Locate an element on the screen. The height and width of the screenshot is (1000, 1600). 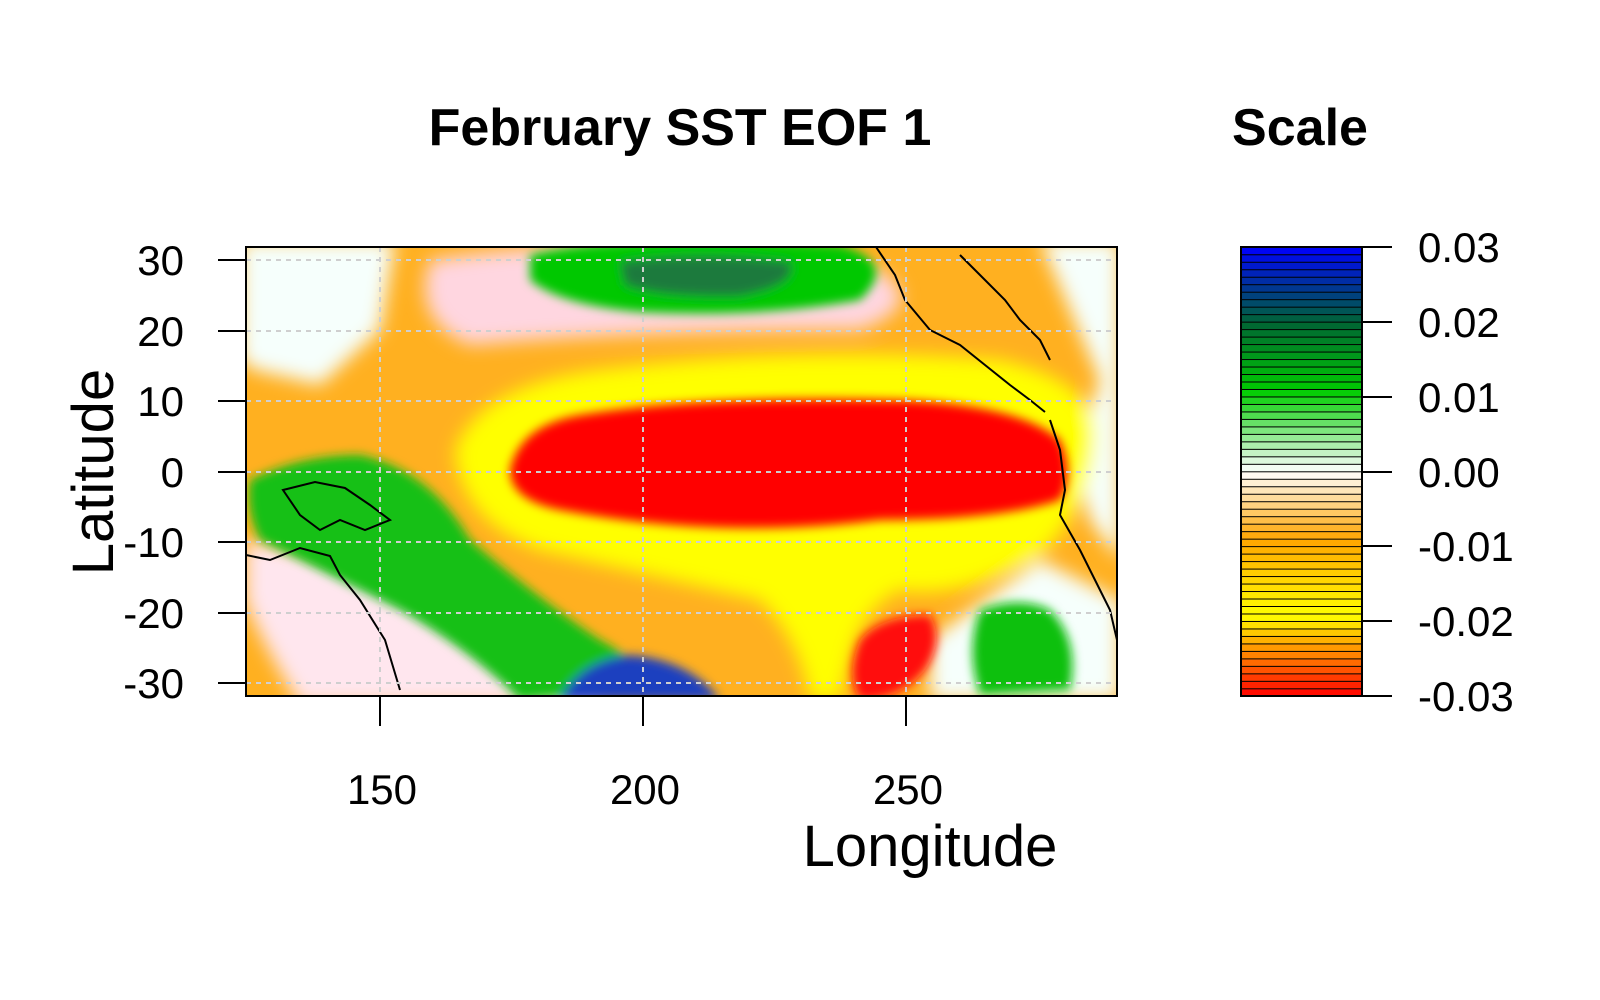
y-tick-label: 0 is located at coordinates (172, 472).